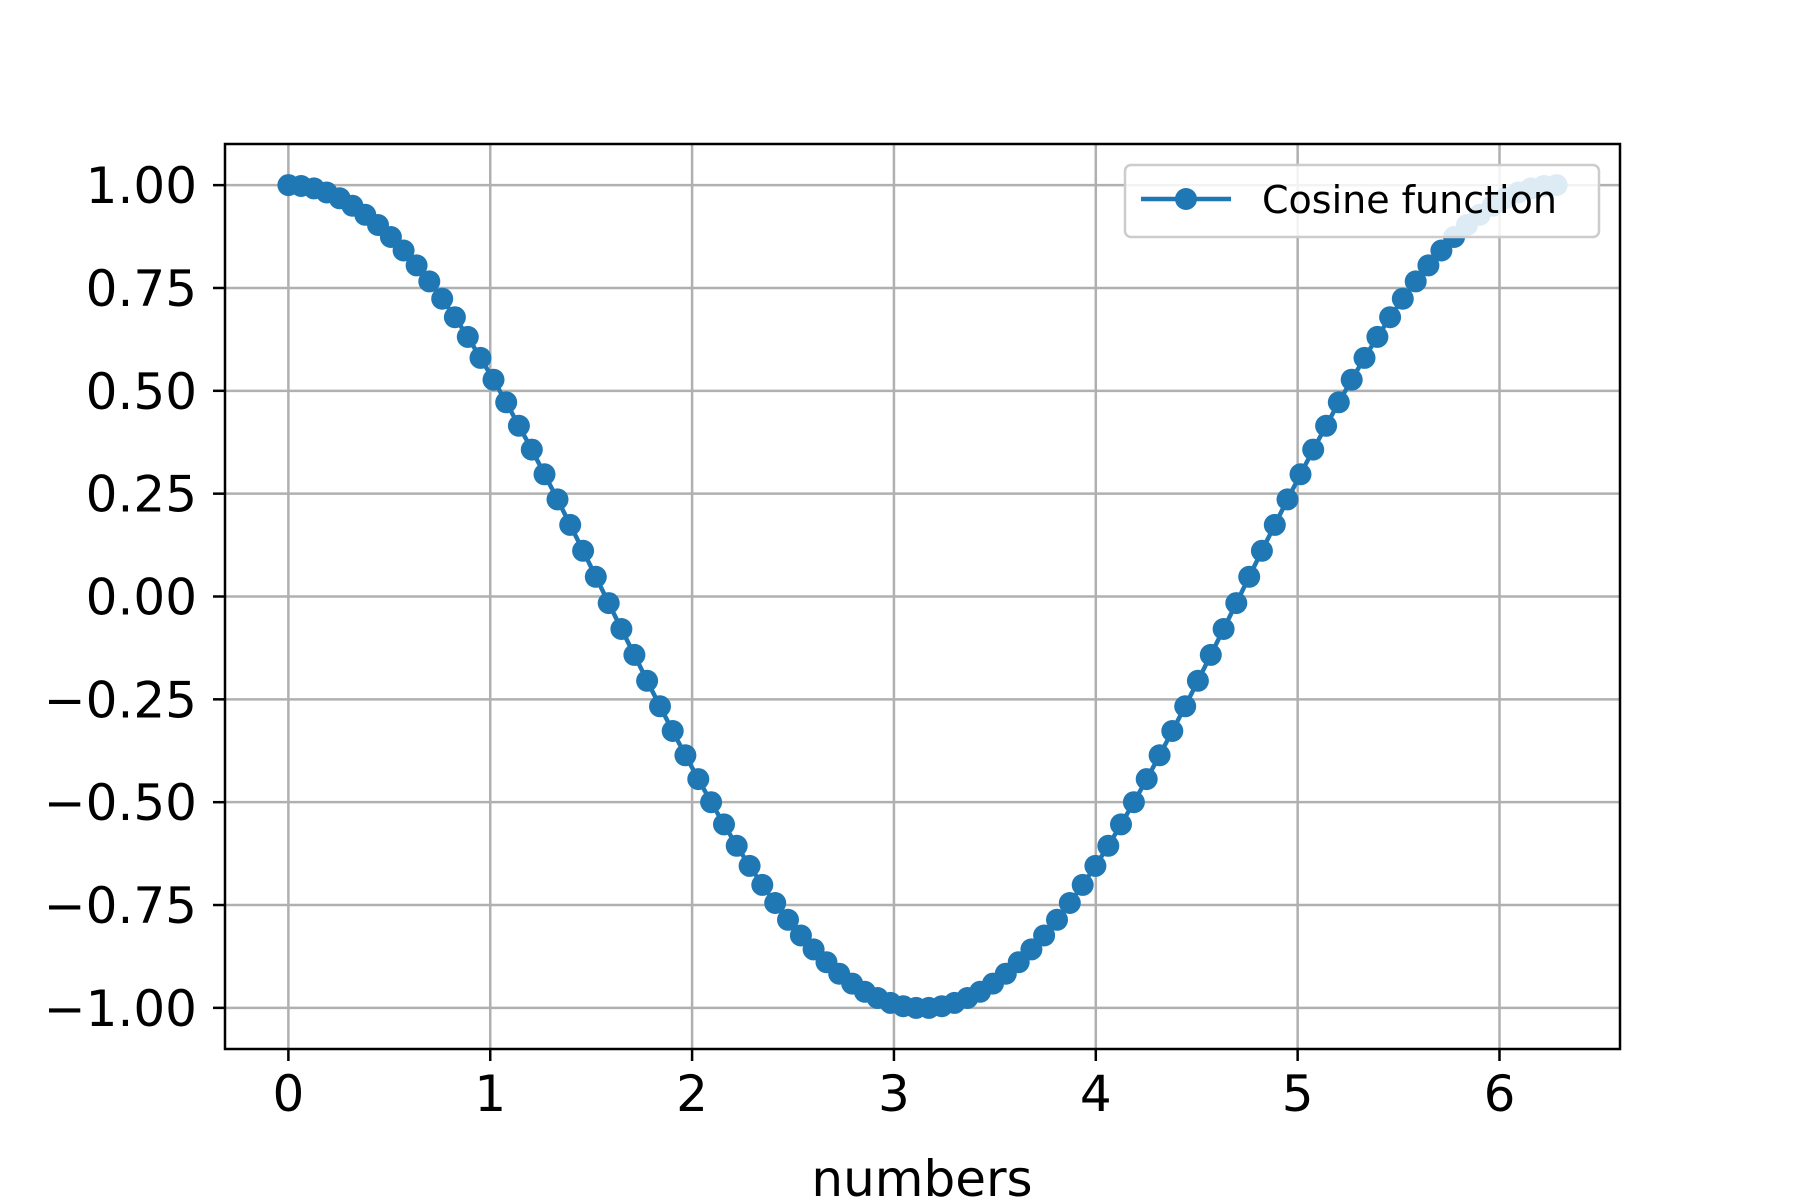 This screenshot has height=1200, width=1800. What do you see at coordinates (1096, 1094) in the screenshot?
I see `x-tick-label: 4` at bounding box center [1096, 1094].